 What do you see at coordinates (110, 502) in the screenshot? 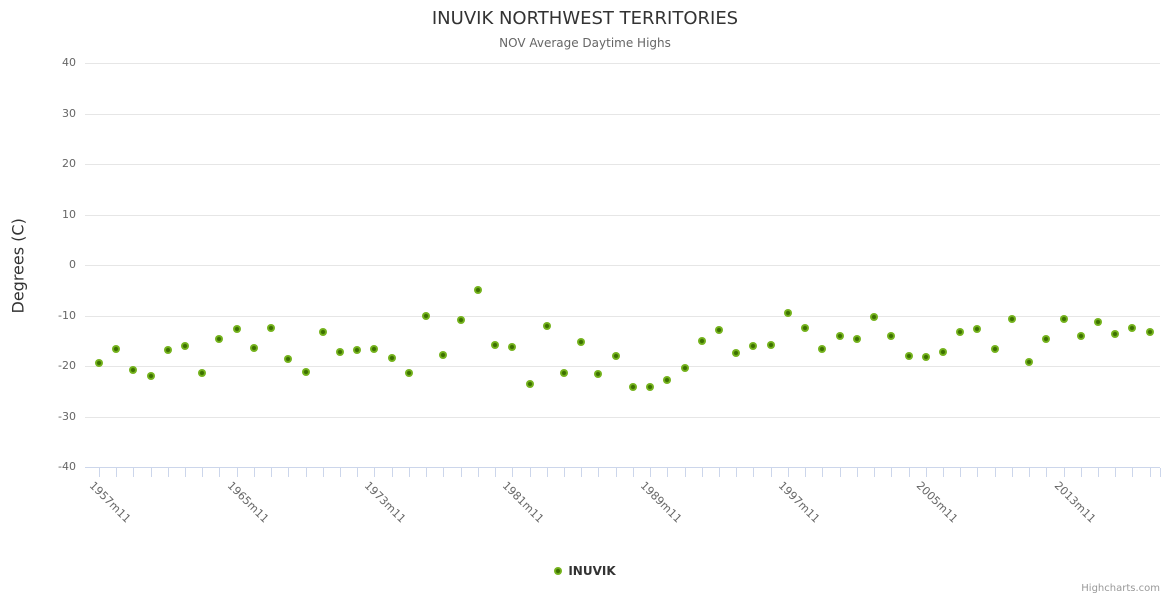
I see `x-axis-tick-label: 1957m11` at bounding box center [110, 502].